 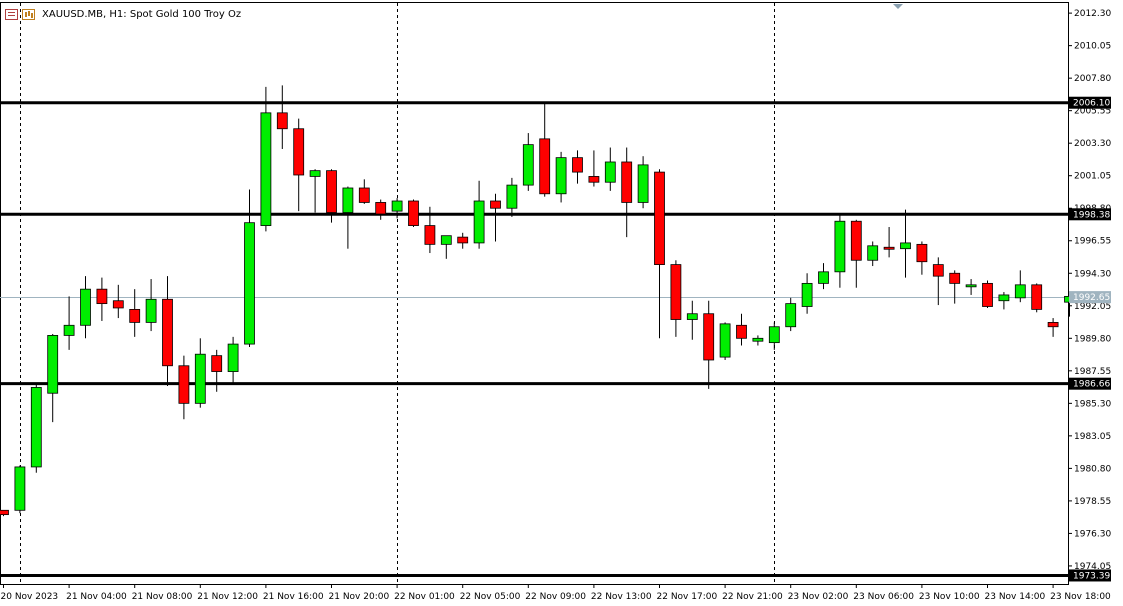 I want to click on x-tick-label: 23 Nov 02:00, so click(x=818, y=597).